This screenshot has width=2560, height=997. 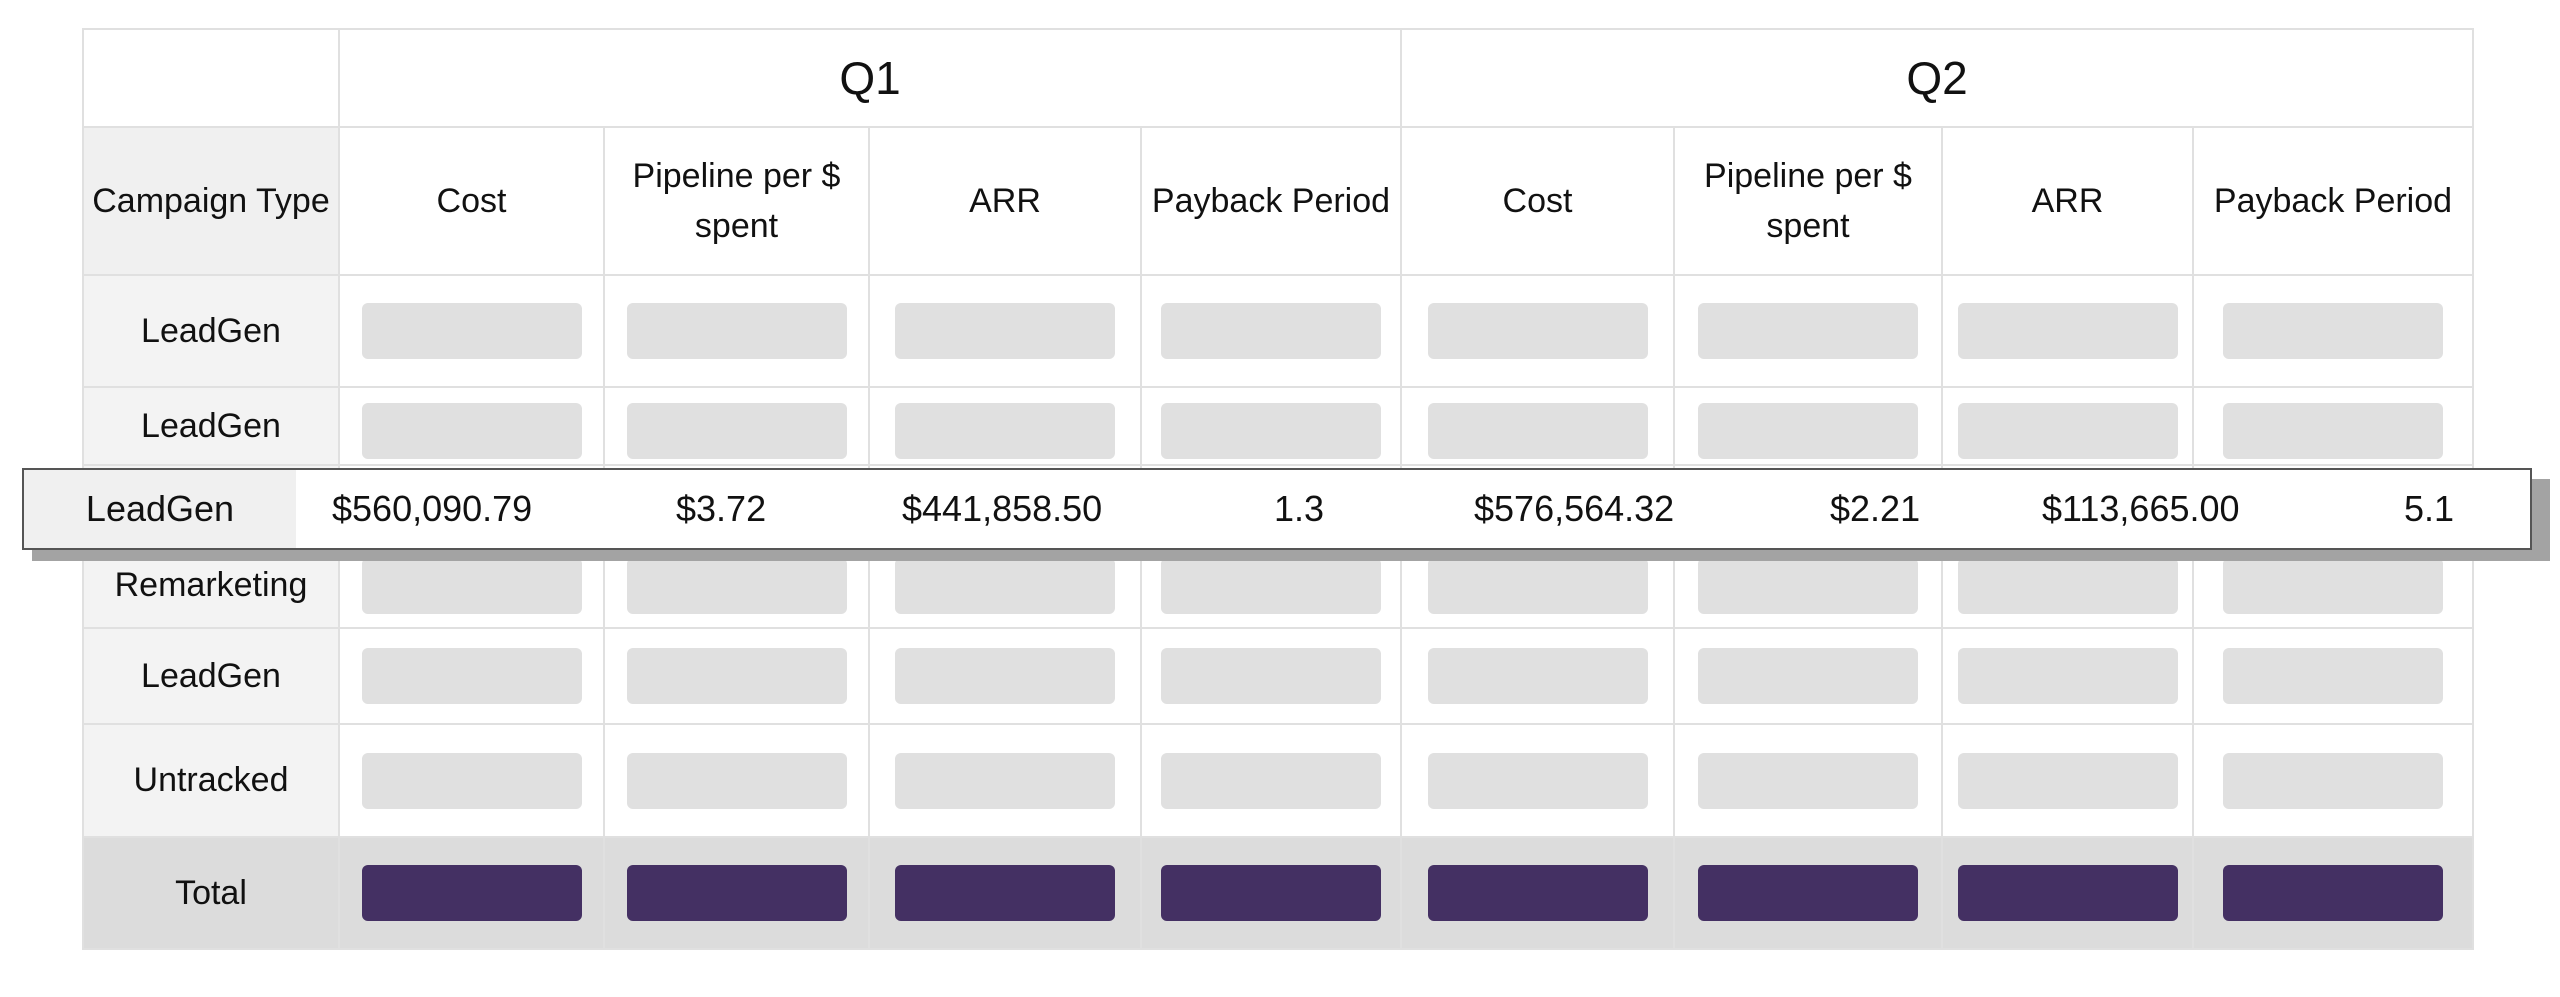 I want to click on table-row: Remarketing, so click(x=1278, y=585).